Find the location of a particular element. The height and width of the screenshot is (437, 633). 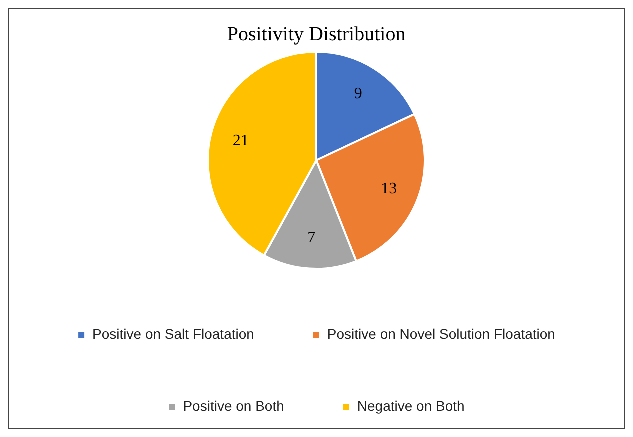

legend-label: Positive on Salt Floatation is located at coordinates (173, 334).